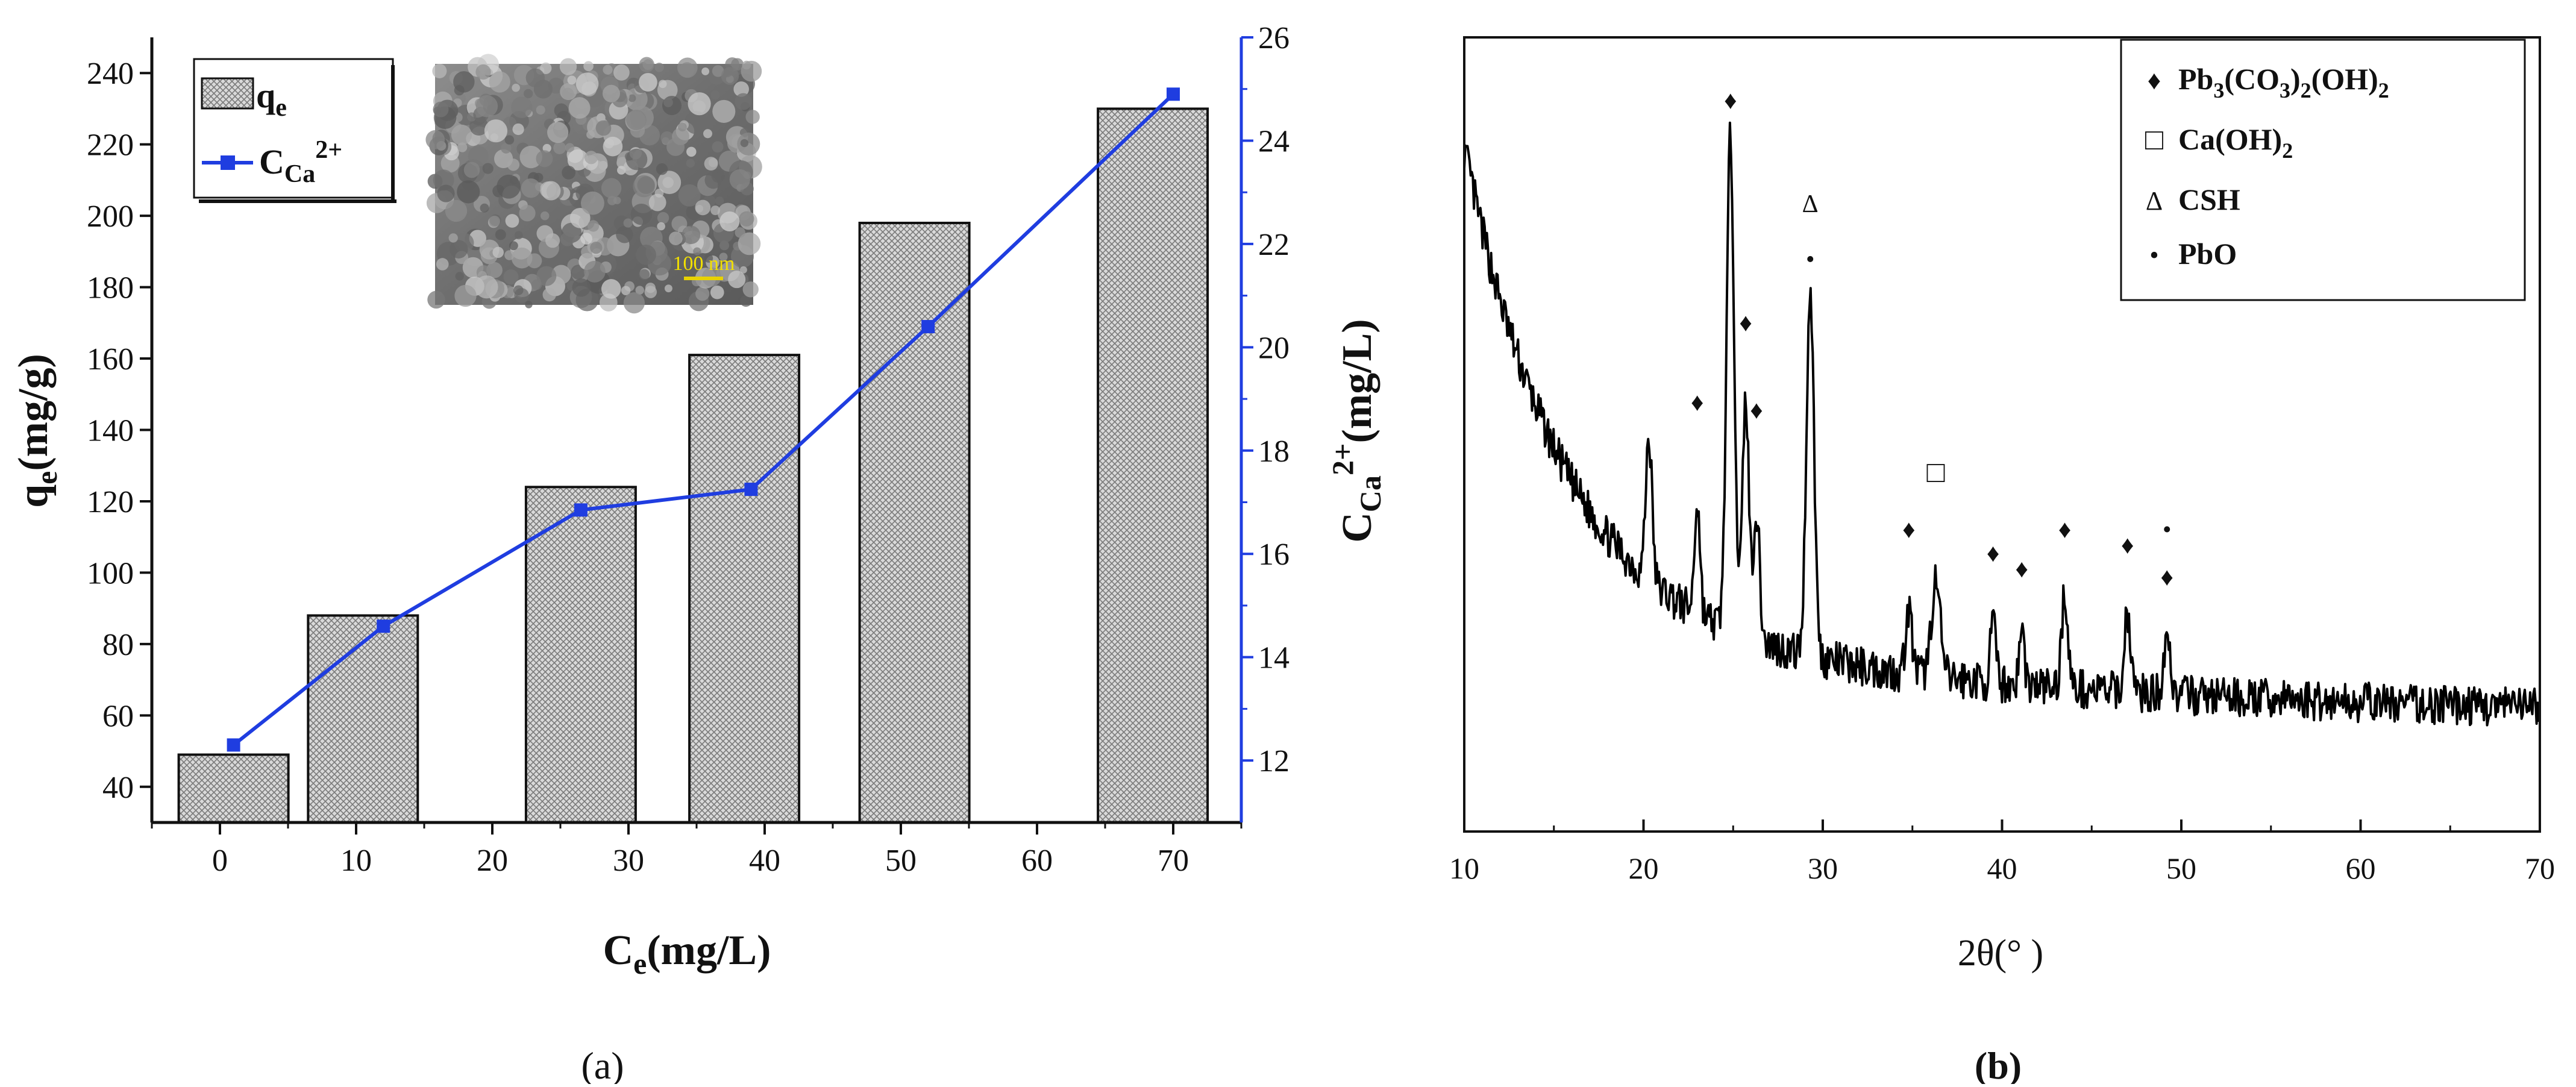  What do you see at coordinates (294, 130) in the screenshot?
I see `legend-a: qe CCa2+` at bounding box center [294, 130].